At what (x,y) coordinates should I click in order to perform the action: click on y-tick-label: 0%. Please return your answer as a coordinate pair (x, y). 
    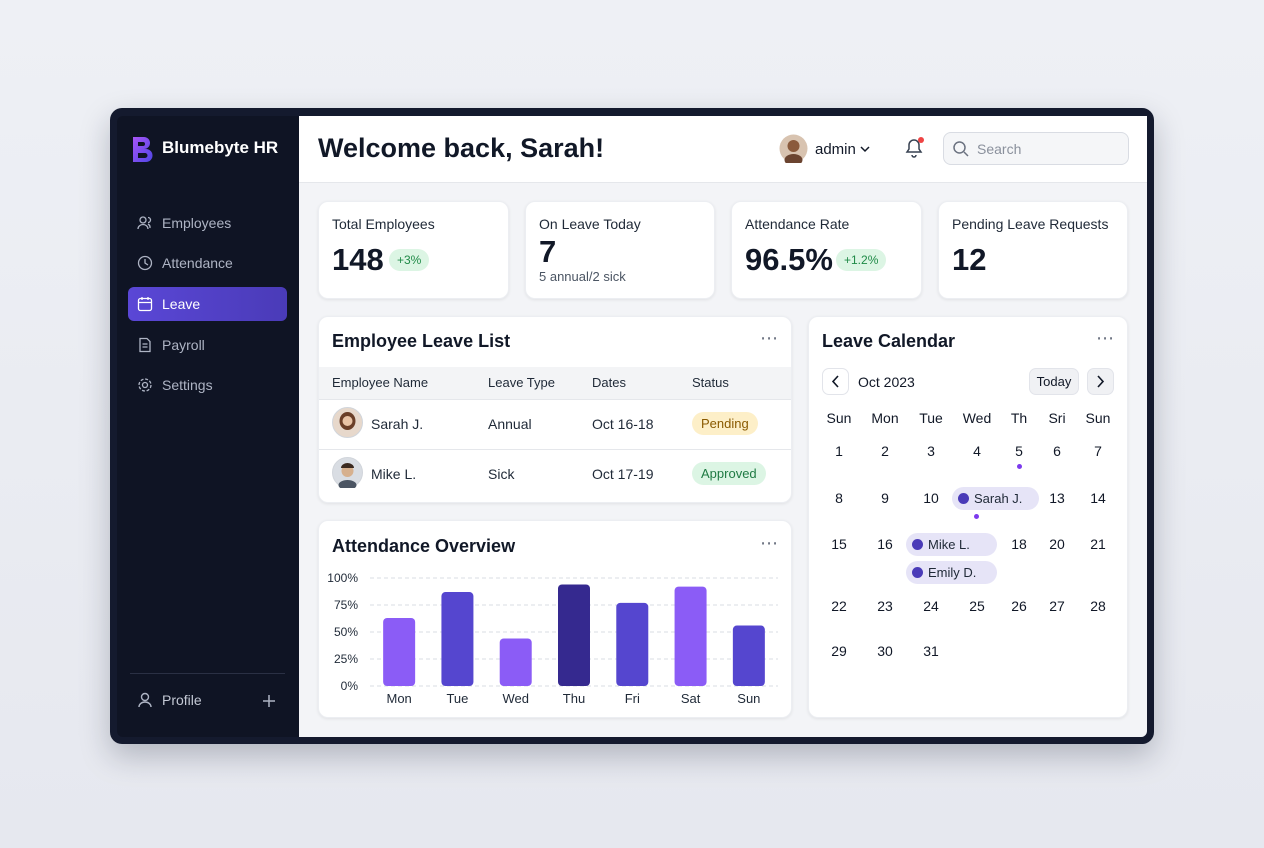
    Looking at the image, I should click on (350, 686).